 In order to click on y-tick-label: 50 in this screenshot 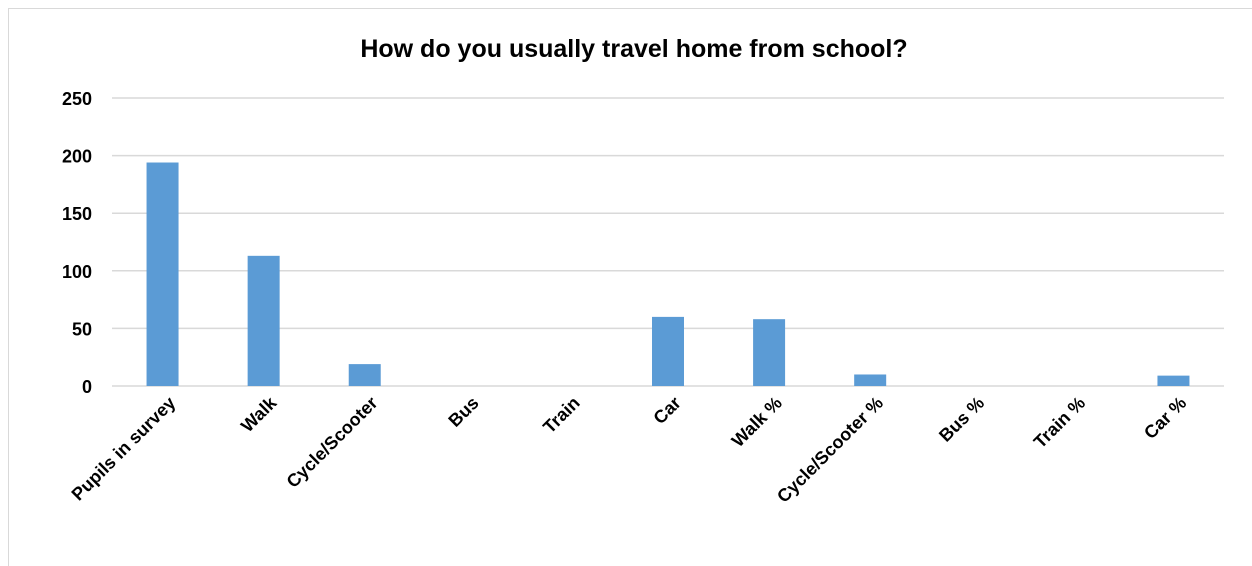, I will do `click(82, 329)`.